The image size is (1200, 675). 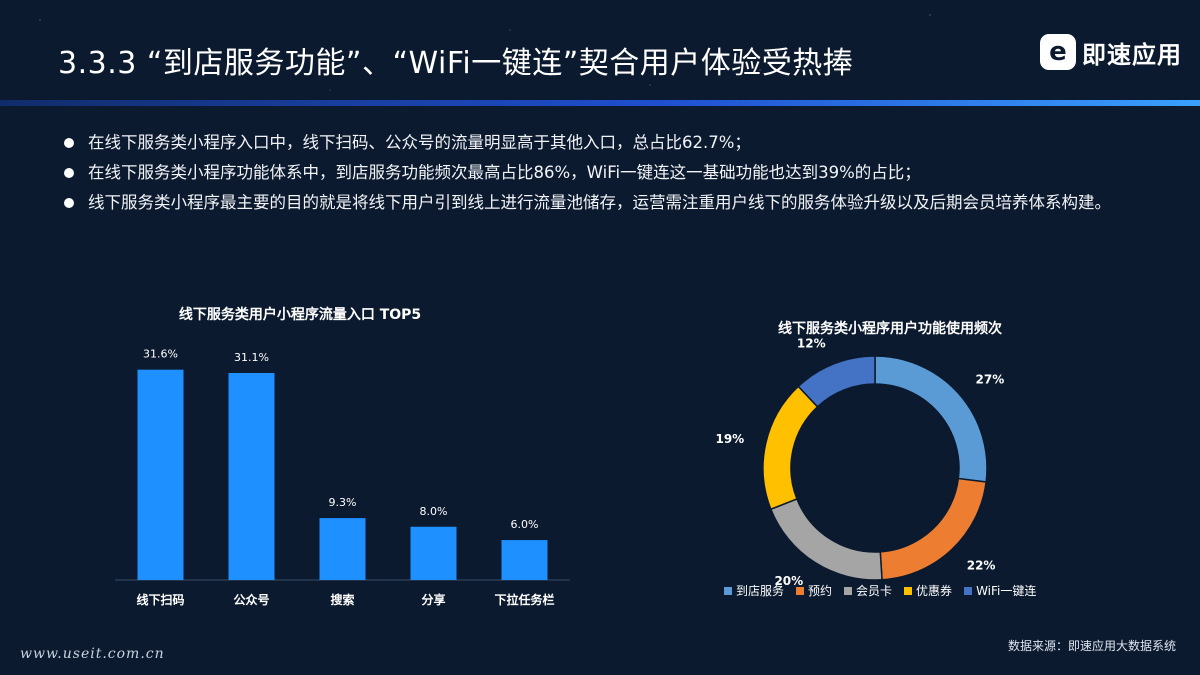 What do you see at coordinates (820, 591) in the screenshot?
I see `legend-label: 预约` at bounding box center [820, 591].